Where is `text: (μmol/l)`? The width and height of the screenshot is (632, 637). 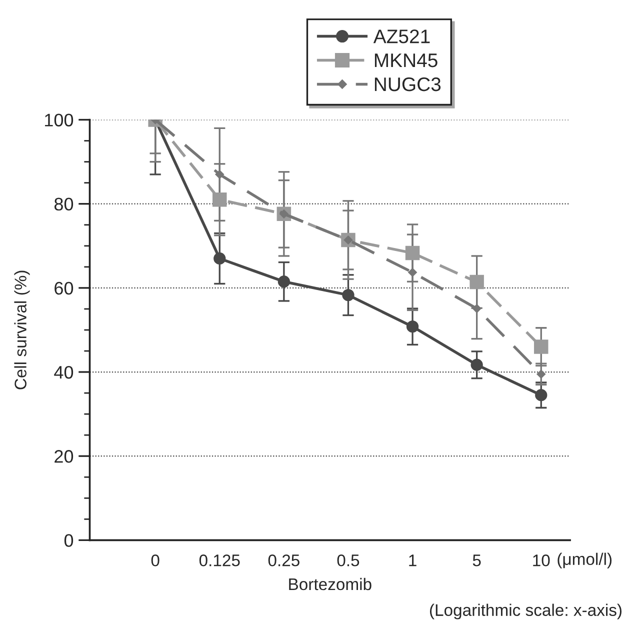
text: (μmol/l) is located at coordinates (585, 560).